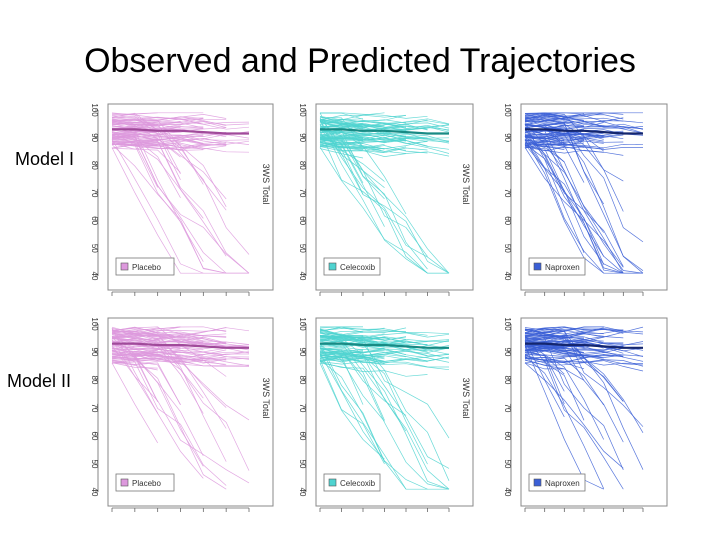 This screenshot has height=540, width=720. I want to click on legend: Naproxen, so click(557, 482).